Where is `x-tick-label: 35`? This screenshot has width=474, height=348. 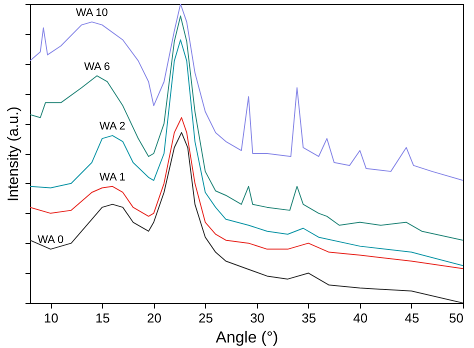 x-tick-label: 35 is located at coordinates (309, 318).